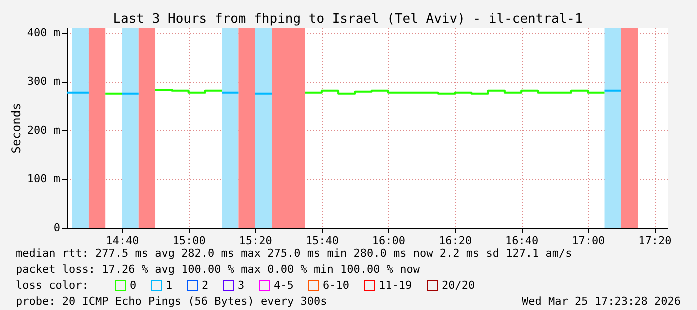 The image size is (697, 310). Describe the element at coordinates (205, 285) in the screenshot. I see `legend-label: 2` at that location.